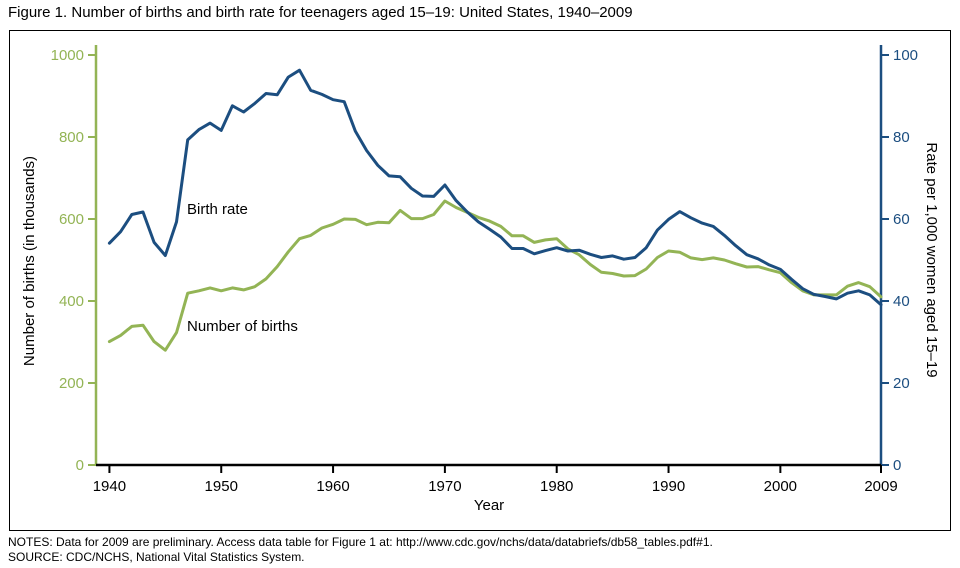 This screenshot has height=568, width=960. Describe the element at coordinates (332, 486) in the screenshot. I see `x-axis-tick-label: 1960` at that location.